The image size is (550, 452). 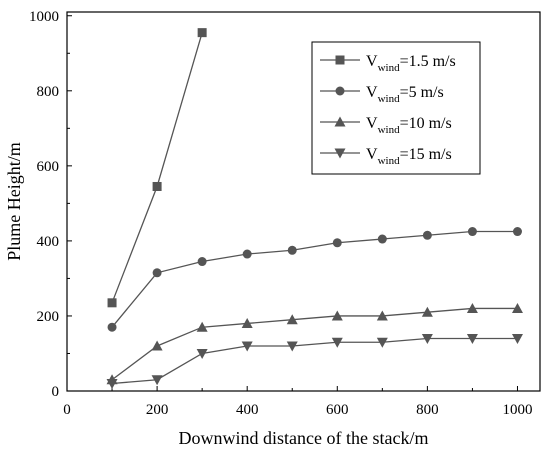 I want to click on legend-entry: Vwind=10 m/s, so click(x=386, y=125).